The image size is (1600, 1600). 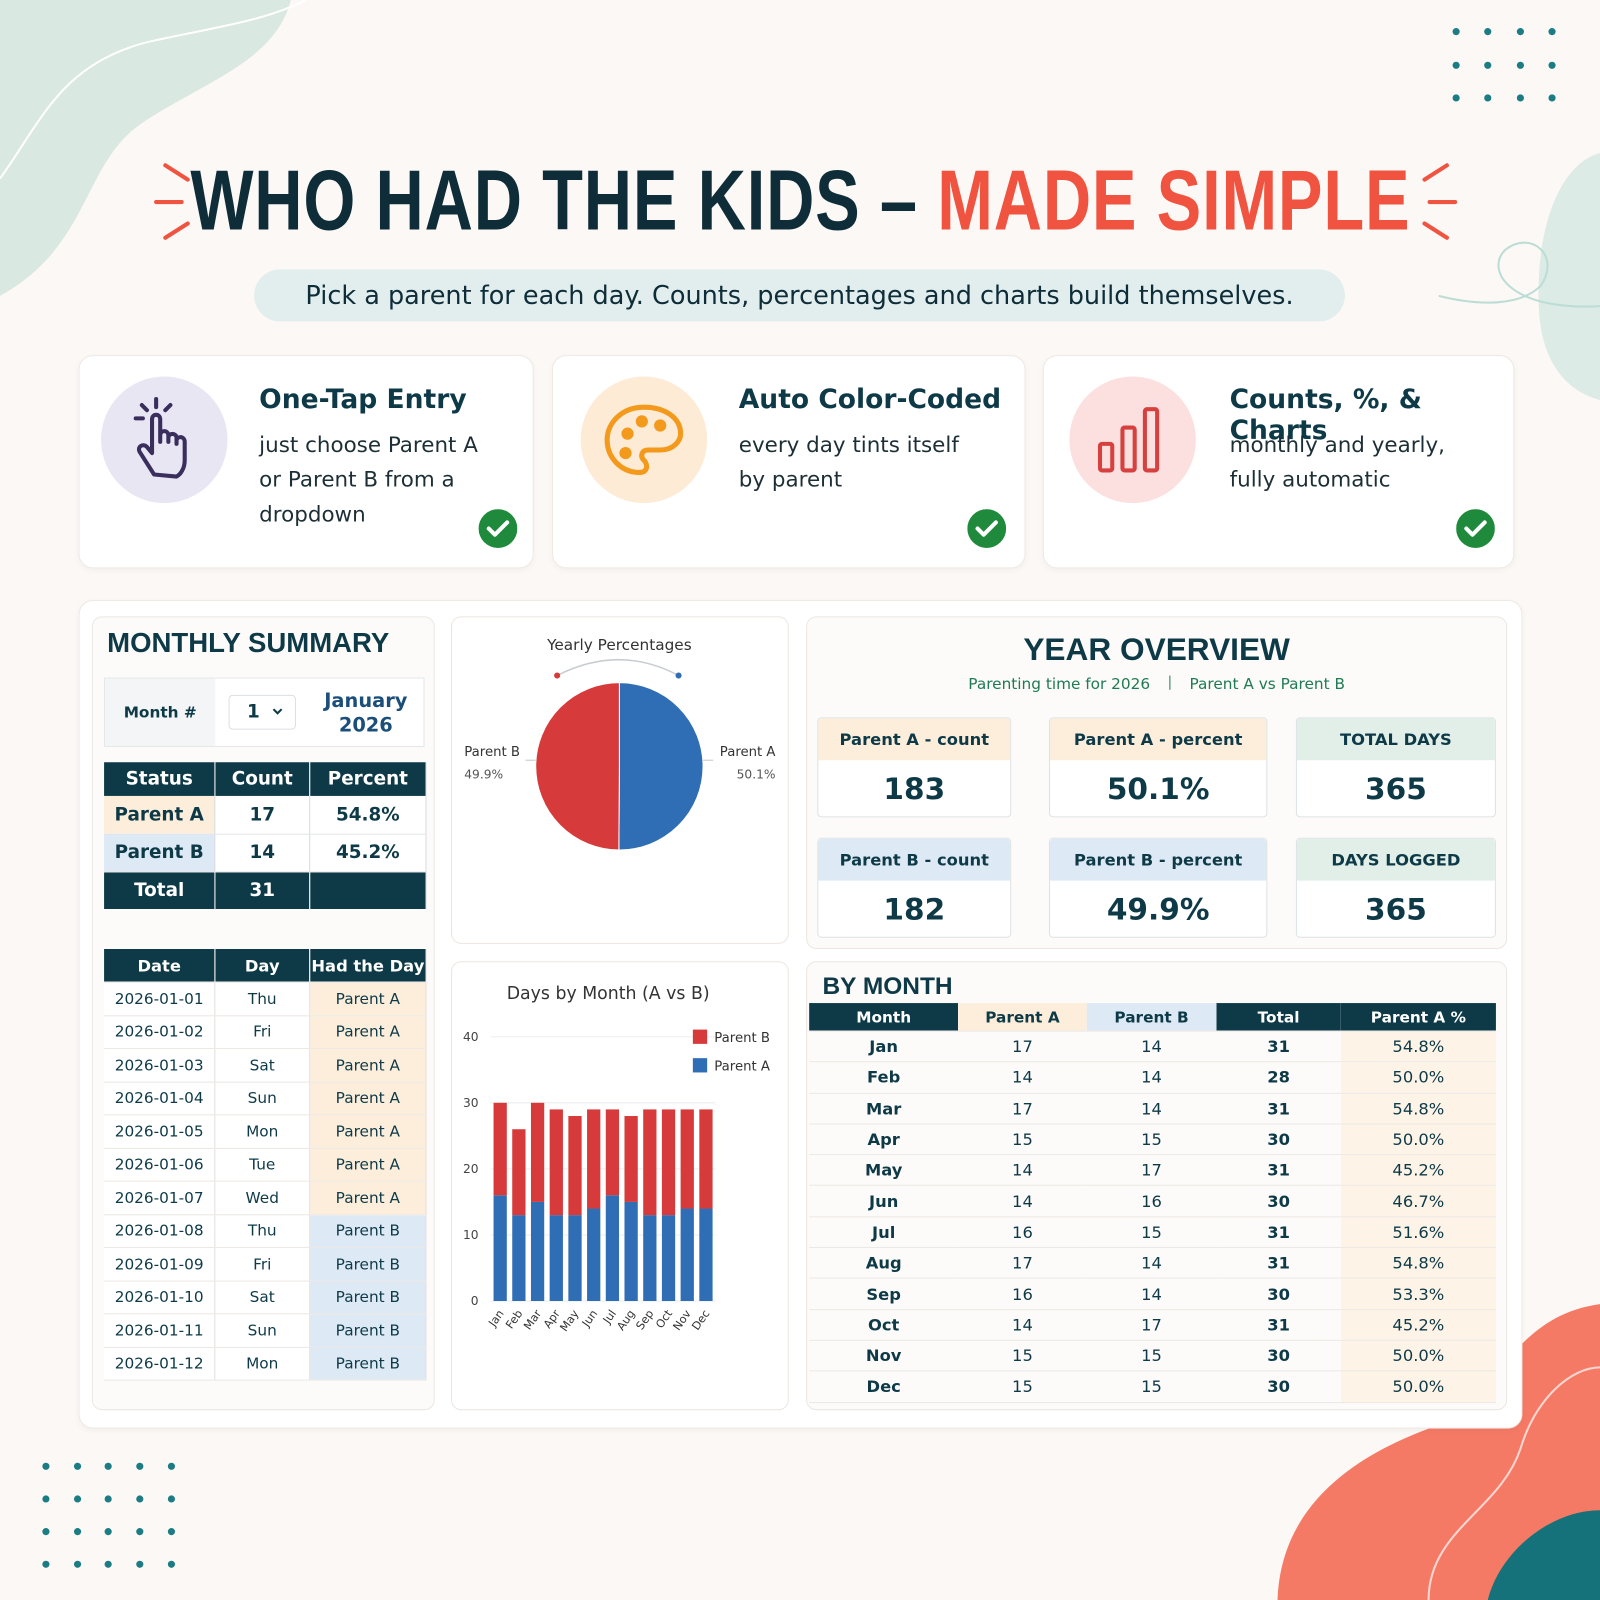 I want to click on table-cell: 30, so click(x=1278, y=1294).